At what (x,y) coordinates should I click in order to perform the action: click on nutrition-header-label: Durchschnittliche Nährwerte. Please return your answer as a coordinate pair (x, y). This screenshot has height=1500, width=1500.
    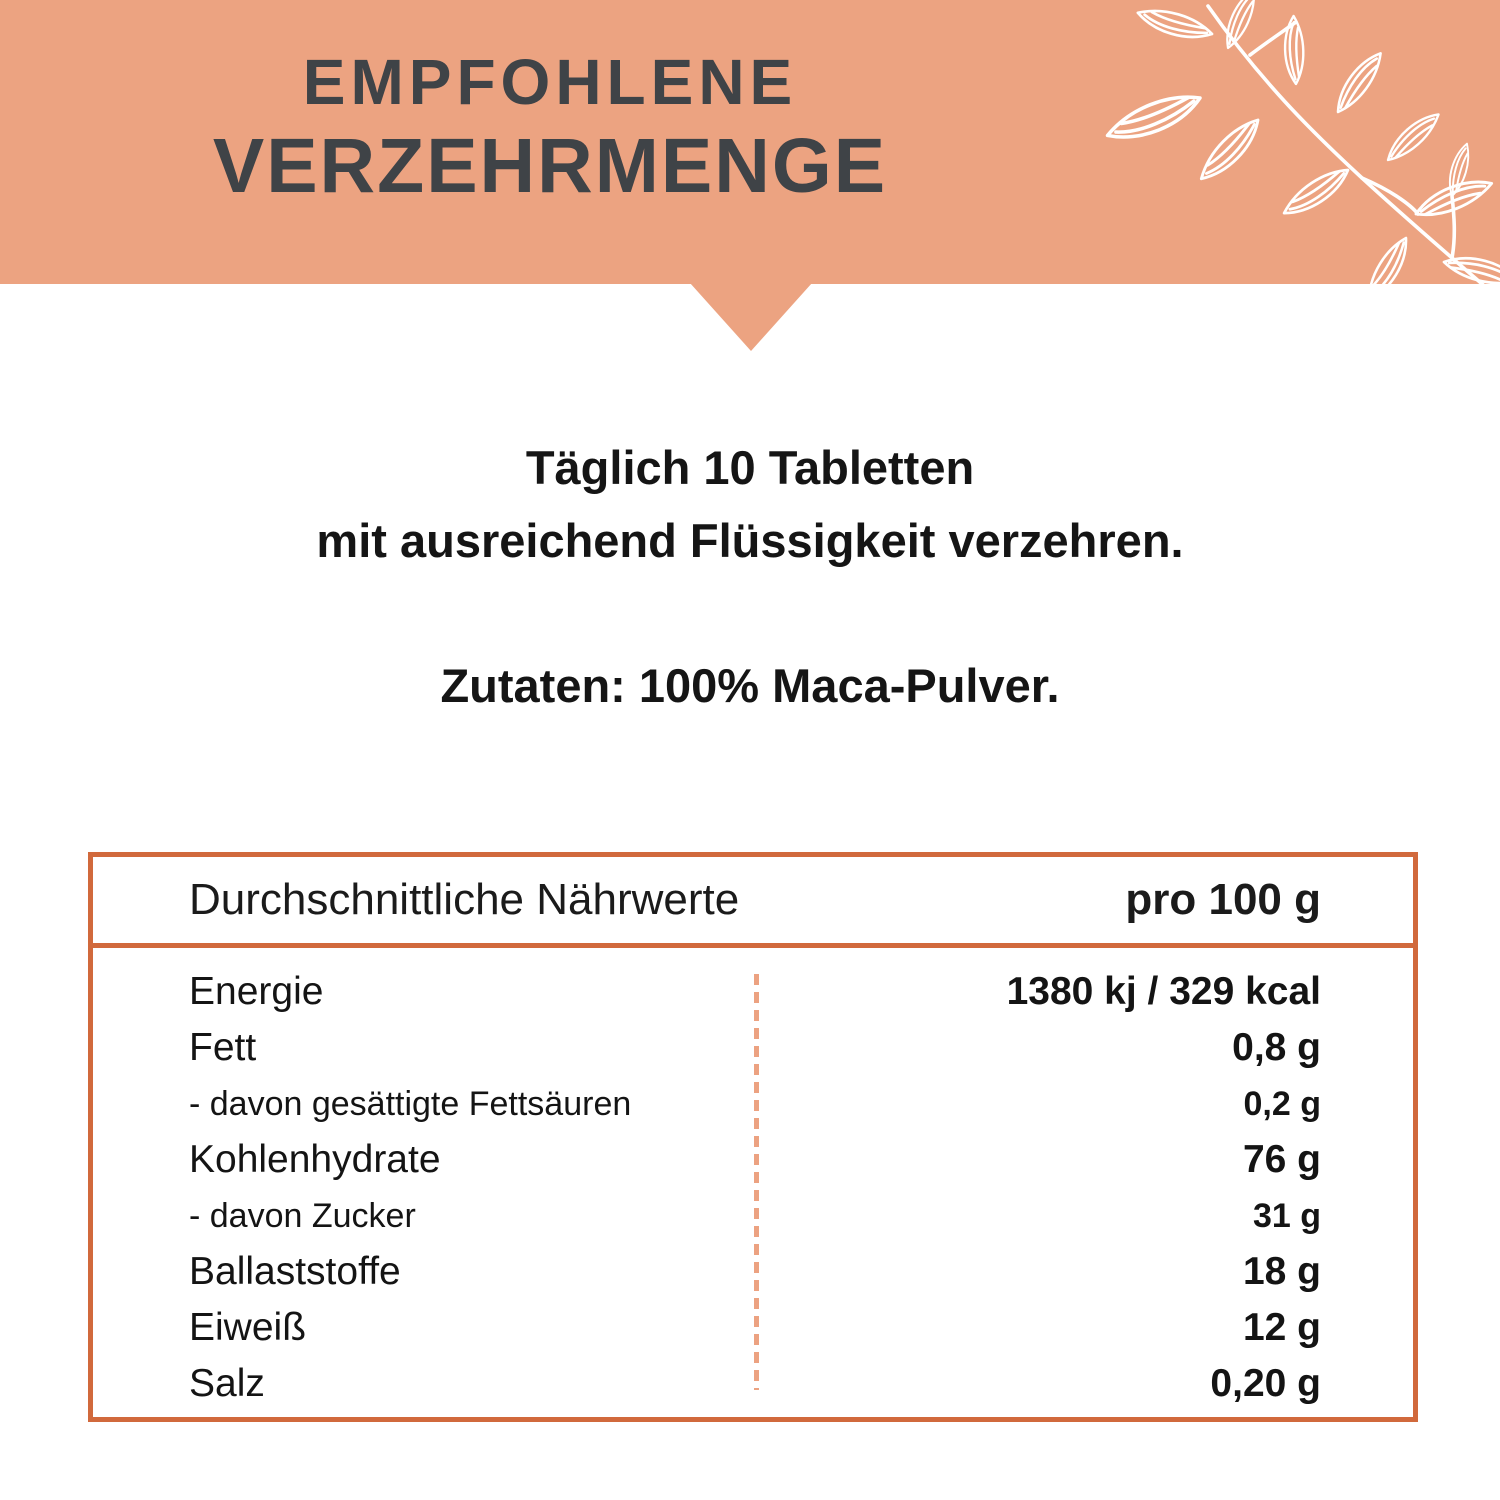
    Looking at the image, I should click on (464, 899).